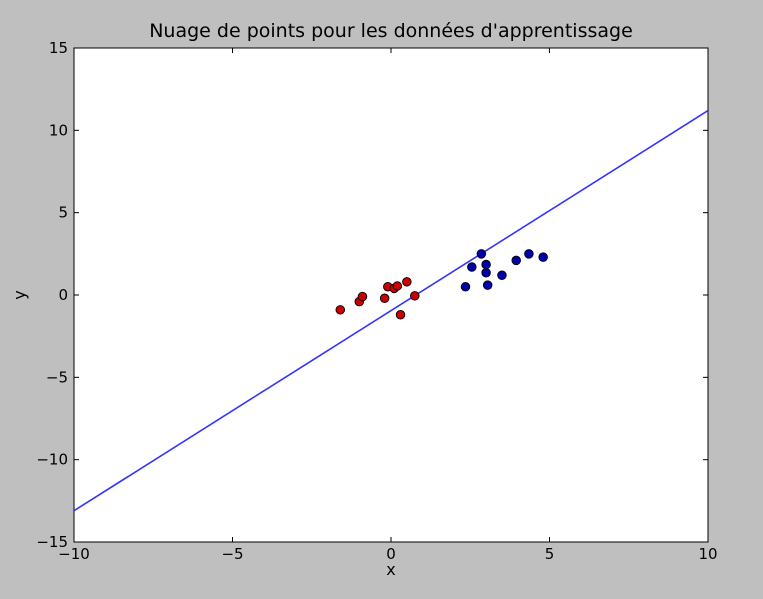 Image resolution: width=763 pixels, height=599 pixels. Describe the element at coordinates (63, 295) in the screenshot. I see `y-tick-label: 0` at that location.